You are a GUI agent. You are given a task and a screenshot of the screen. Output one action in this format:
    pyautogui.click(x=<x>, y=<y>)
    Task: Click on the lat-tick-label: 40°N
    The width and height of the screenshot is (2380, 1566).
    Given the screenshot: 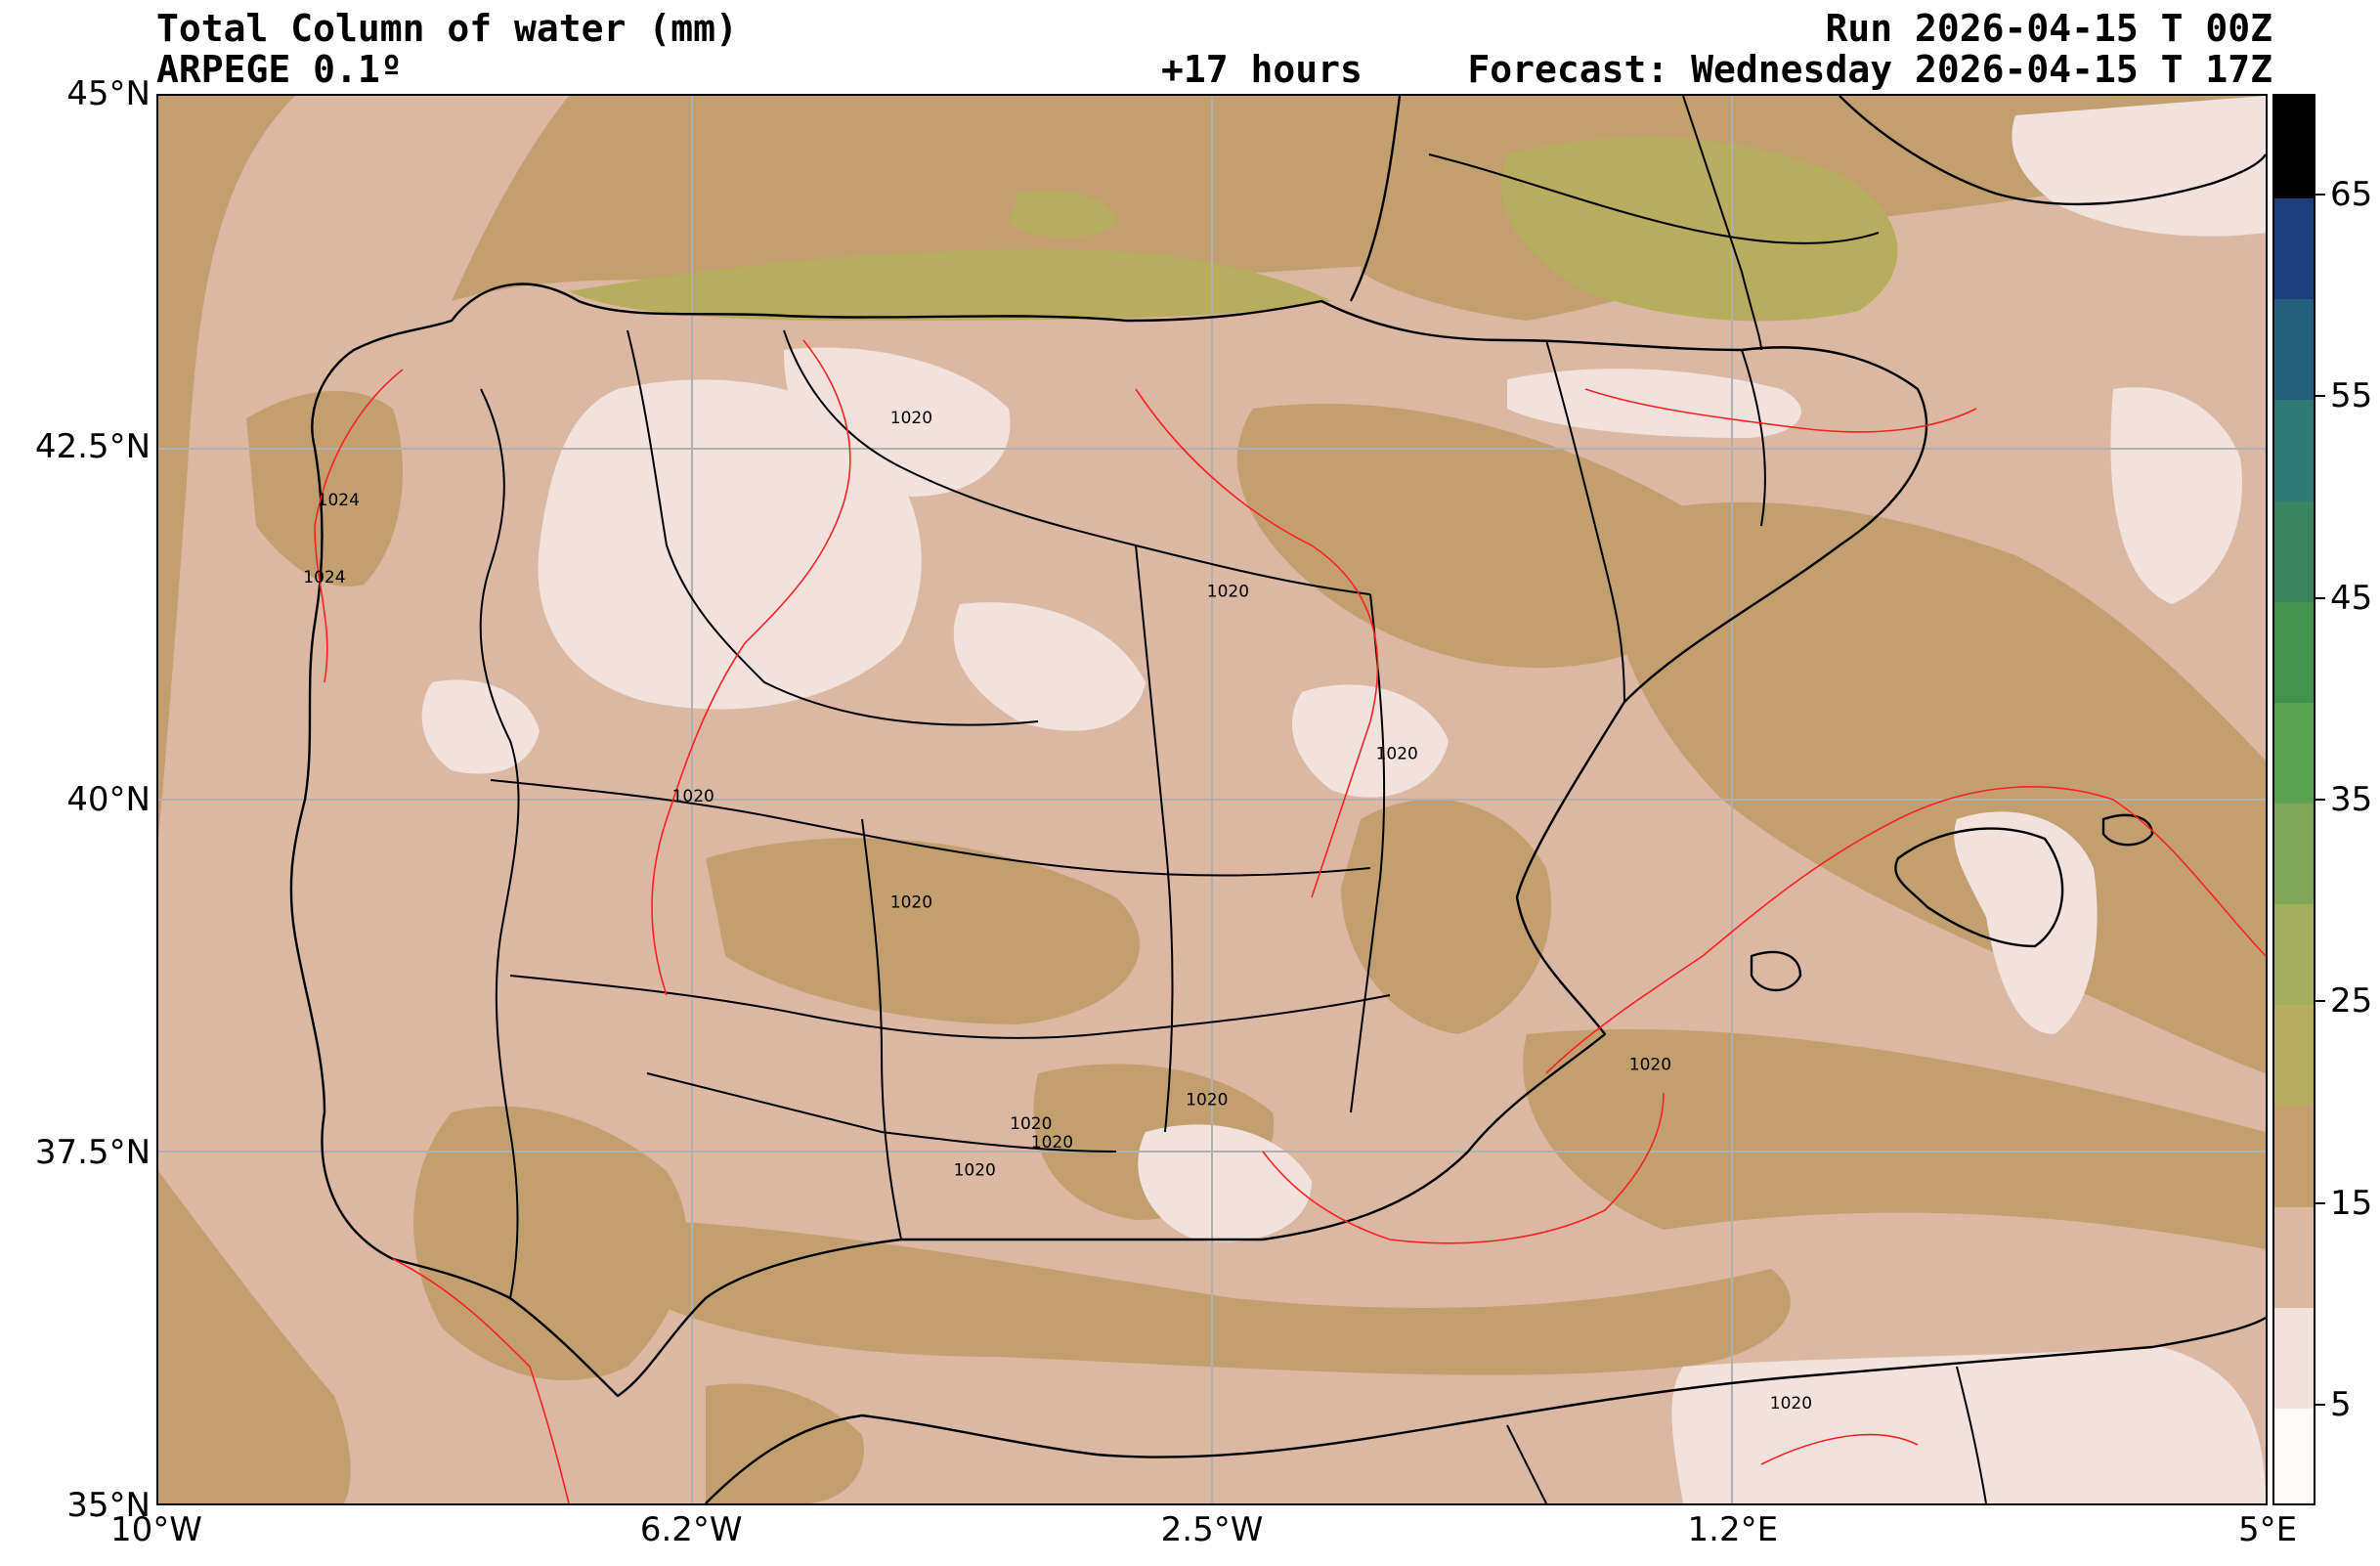 What is the action you would take?
    pyautogui.click(x=108, y=799)
    